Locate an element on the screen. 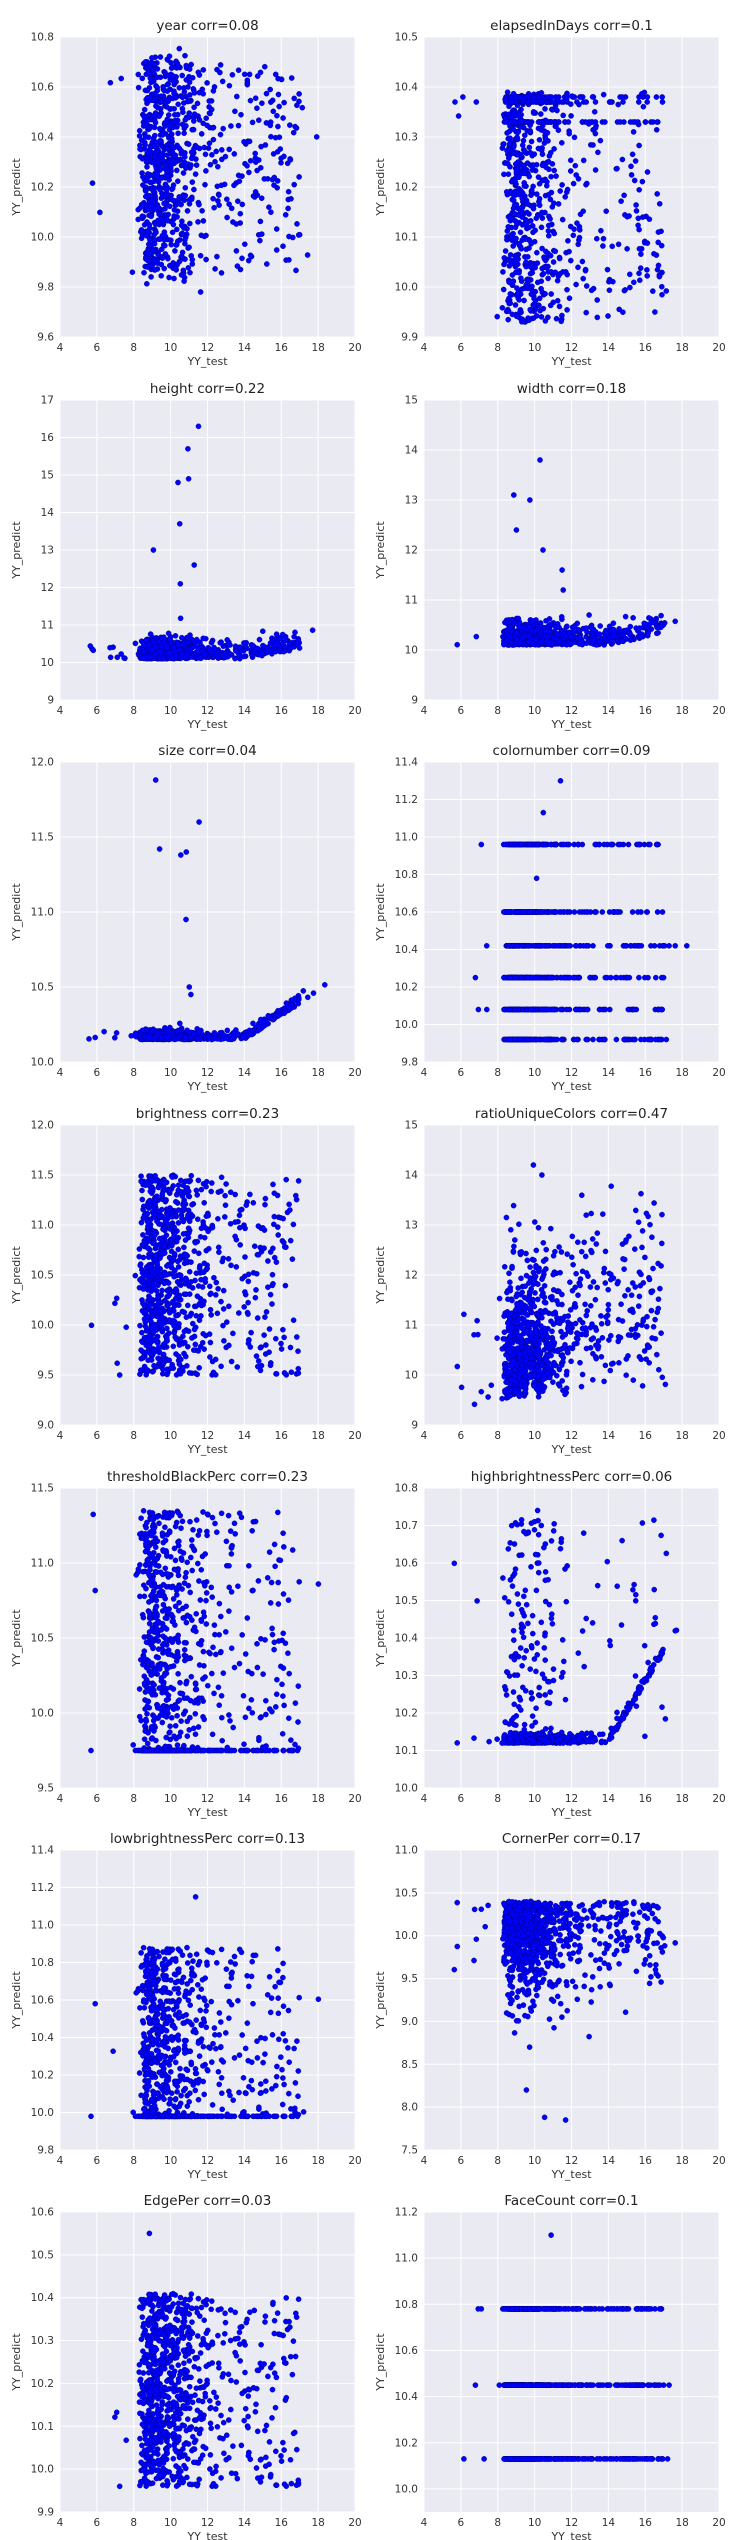  y-tick-label: 10.0 is located at coordinates (42, 238).